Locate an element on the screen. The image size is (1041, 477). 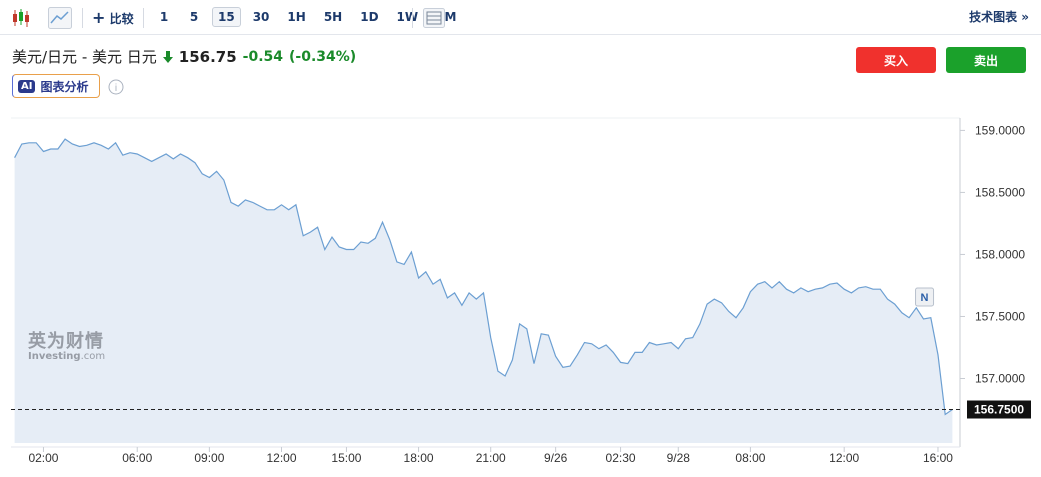
interval-button: 1H is located at coordinates (296, 17).